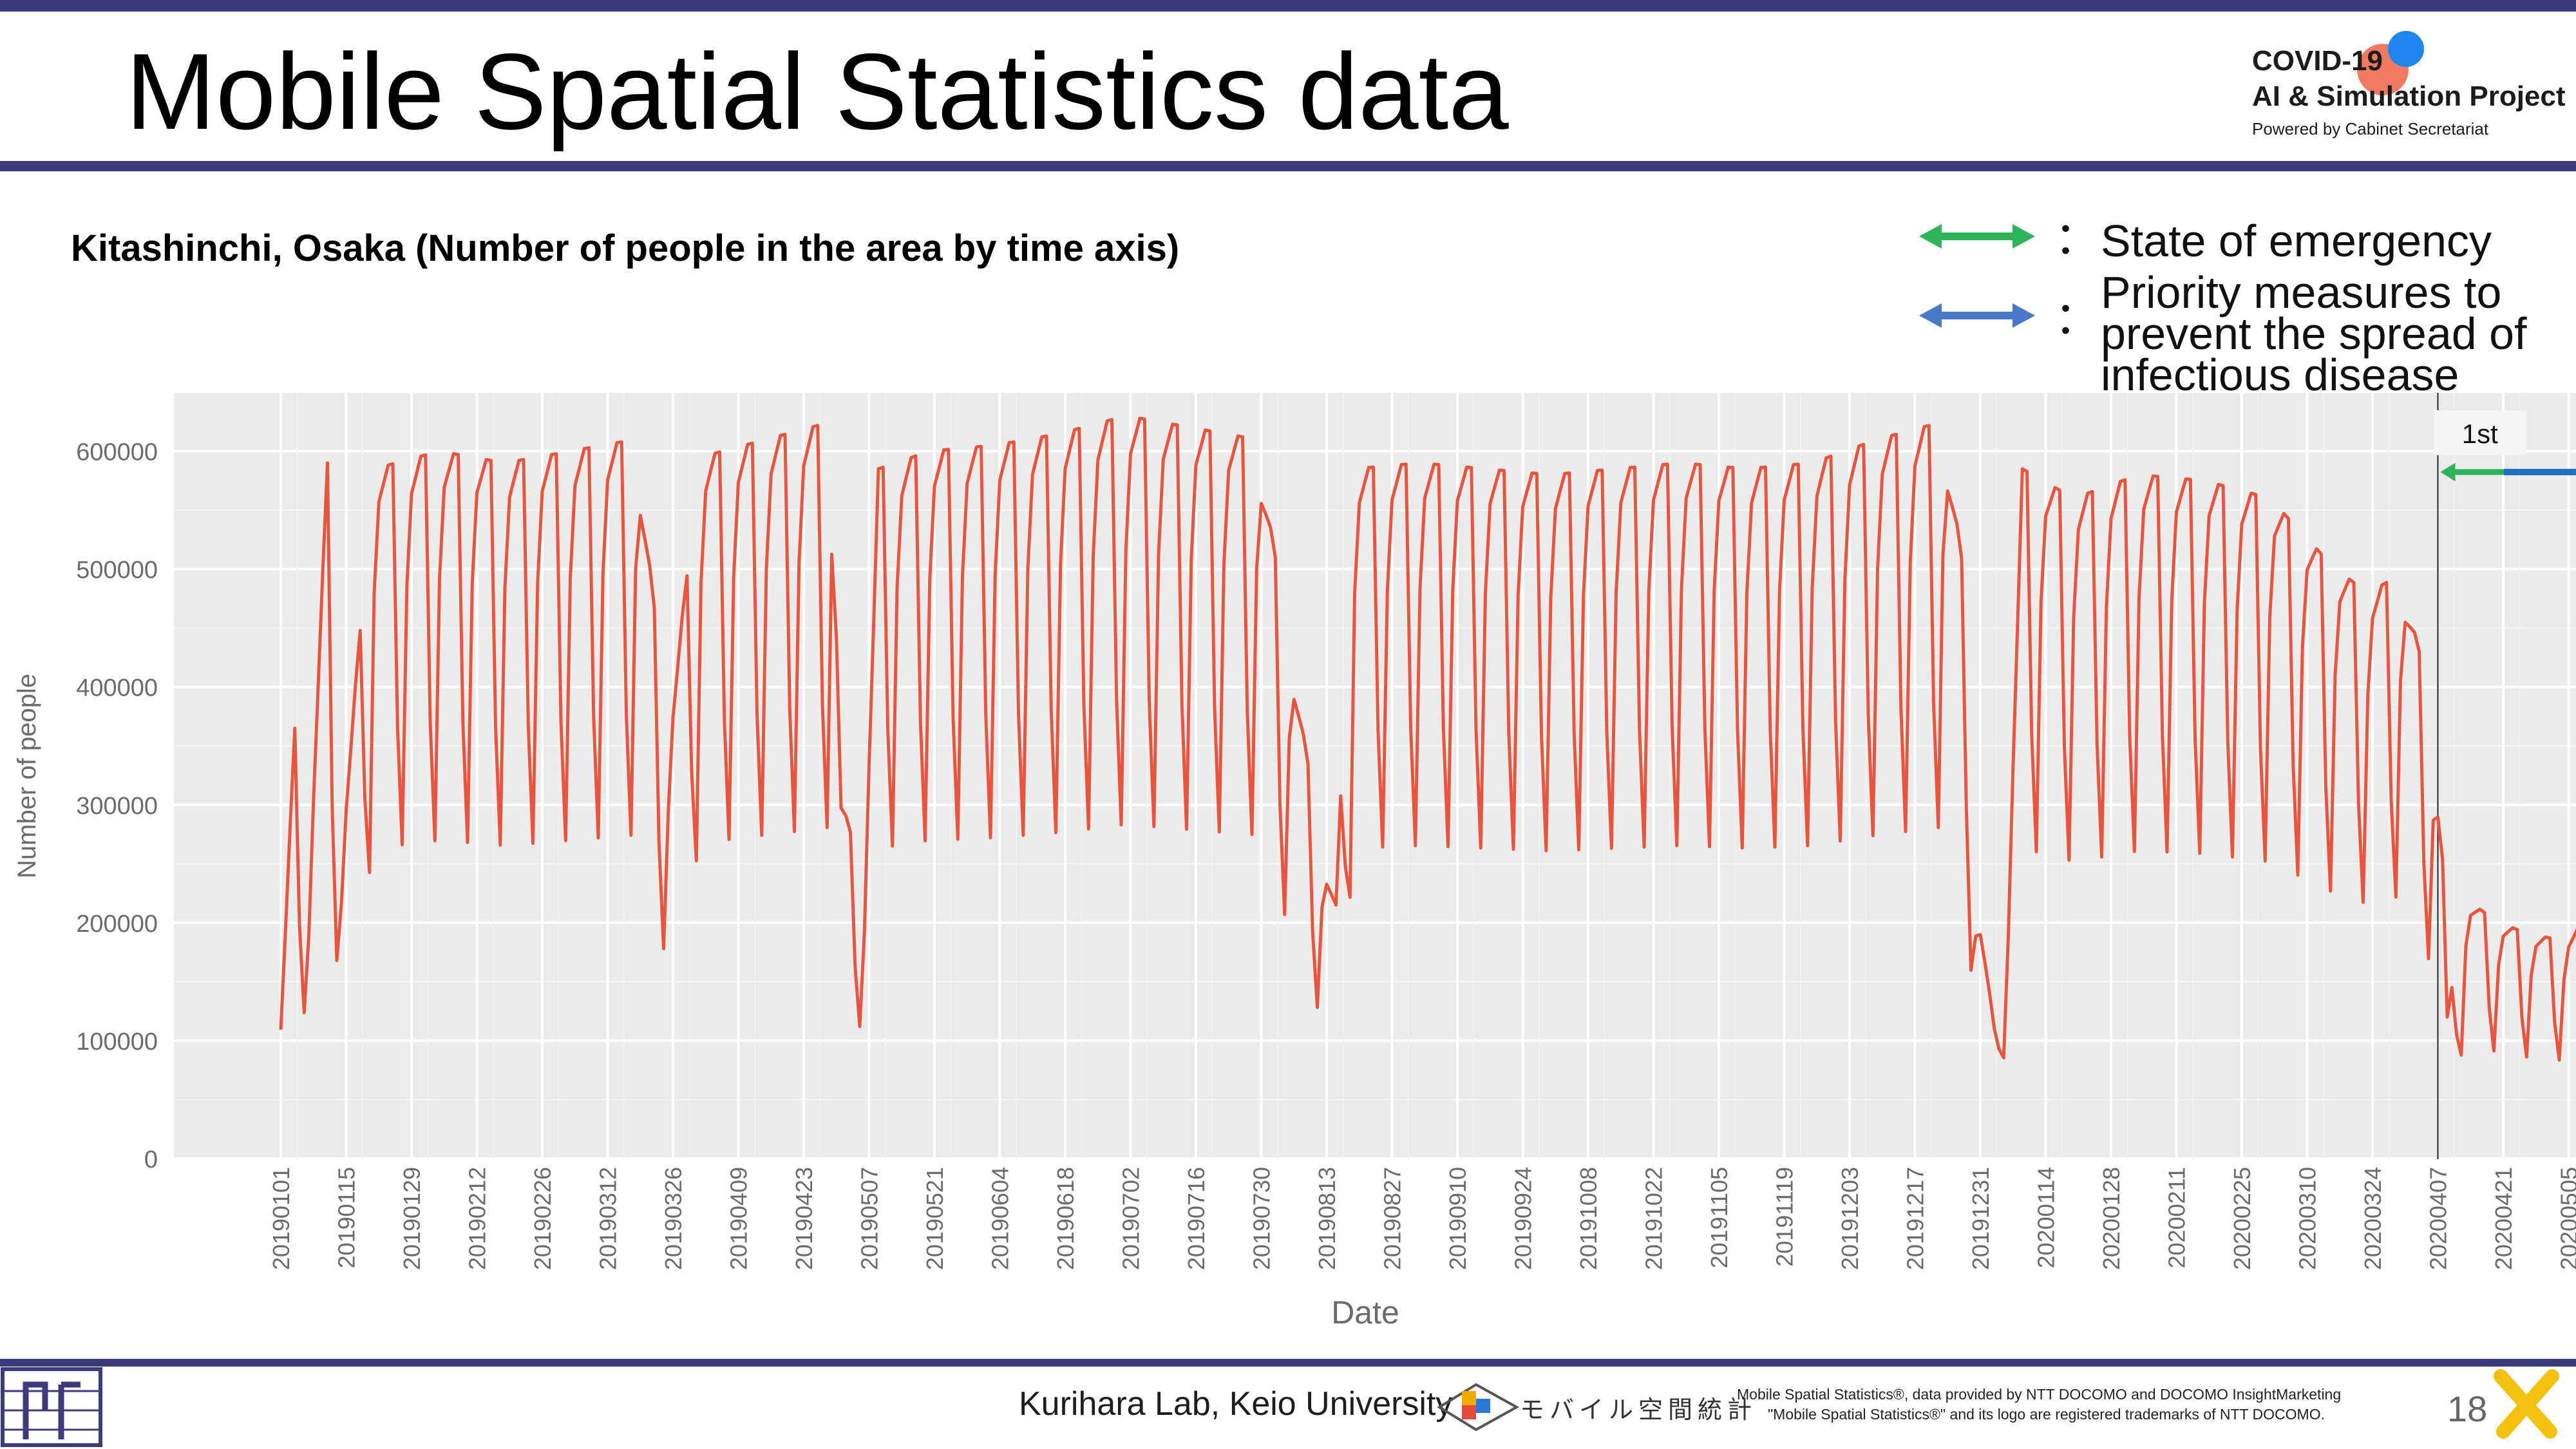 Image resolution: width=2576 pixels, height=1449 pixels. What do you see at coordinates (1977, 276) in the screenshot?
I see `legend-arrows` at bounding box center [1977, 276].